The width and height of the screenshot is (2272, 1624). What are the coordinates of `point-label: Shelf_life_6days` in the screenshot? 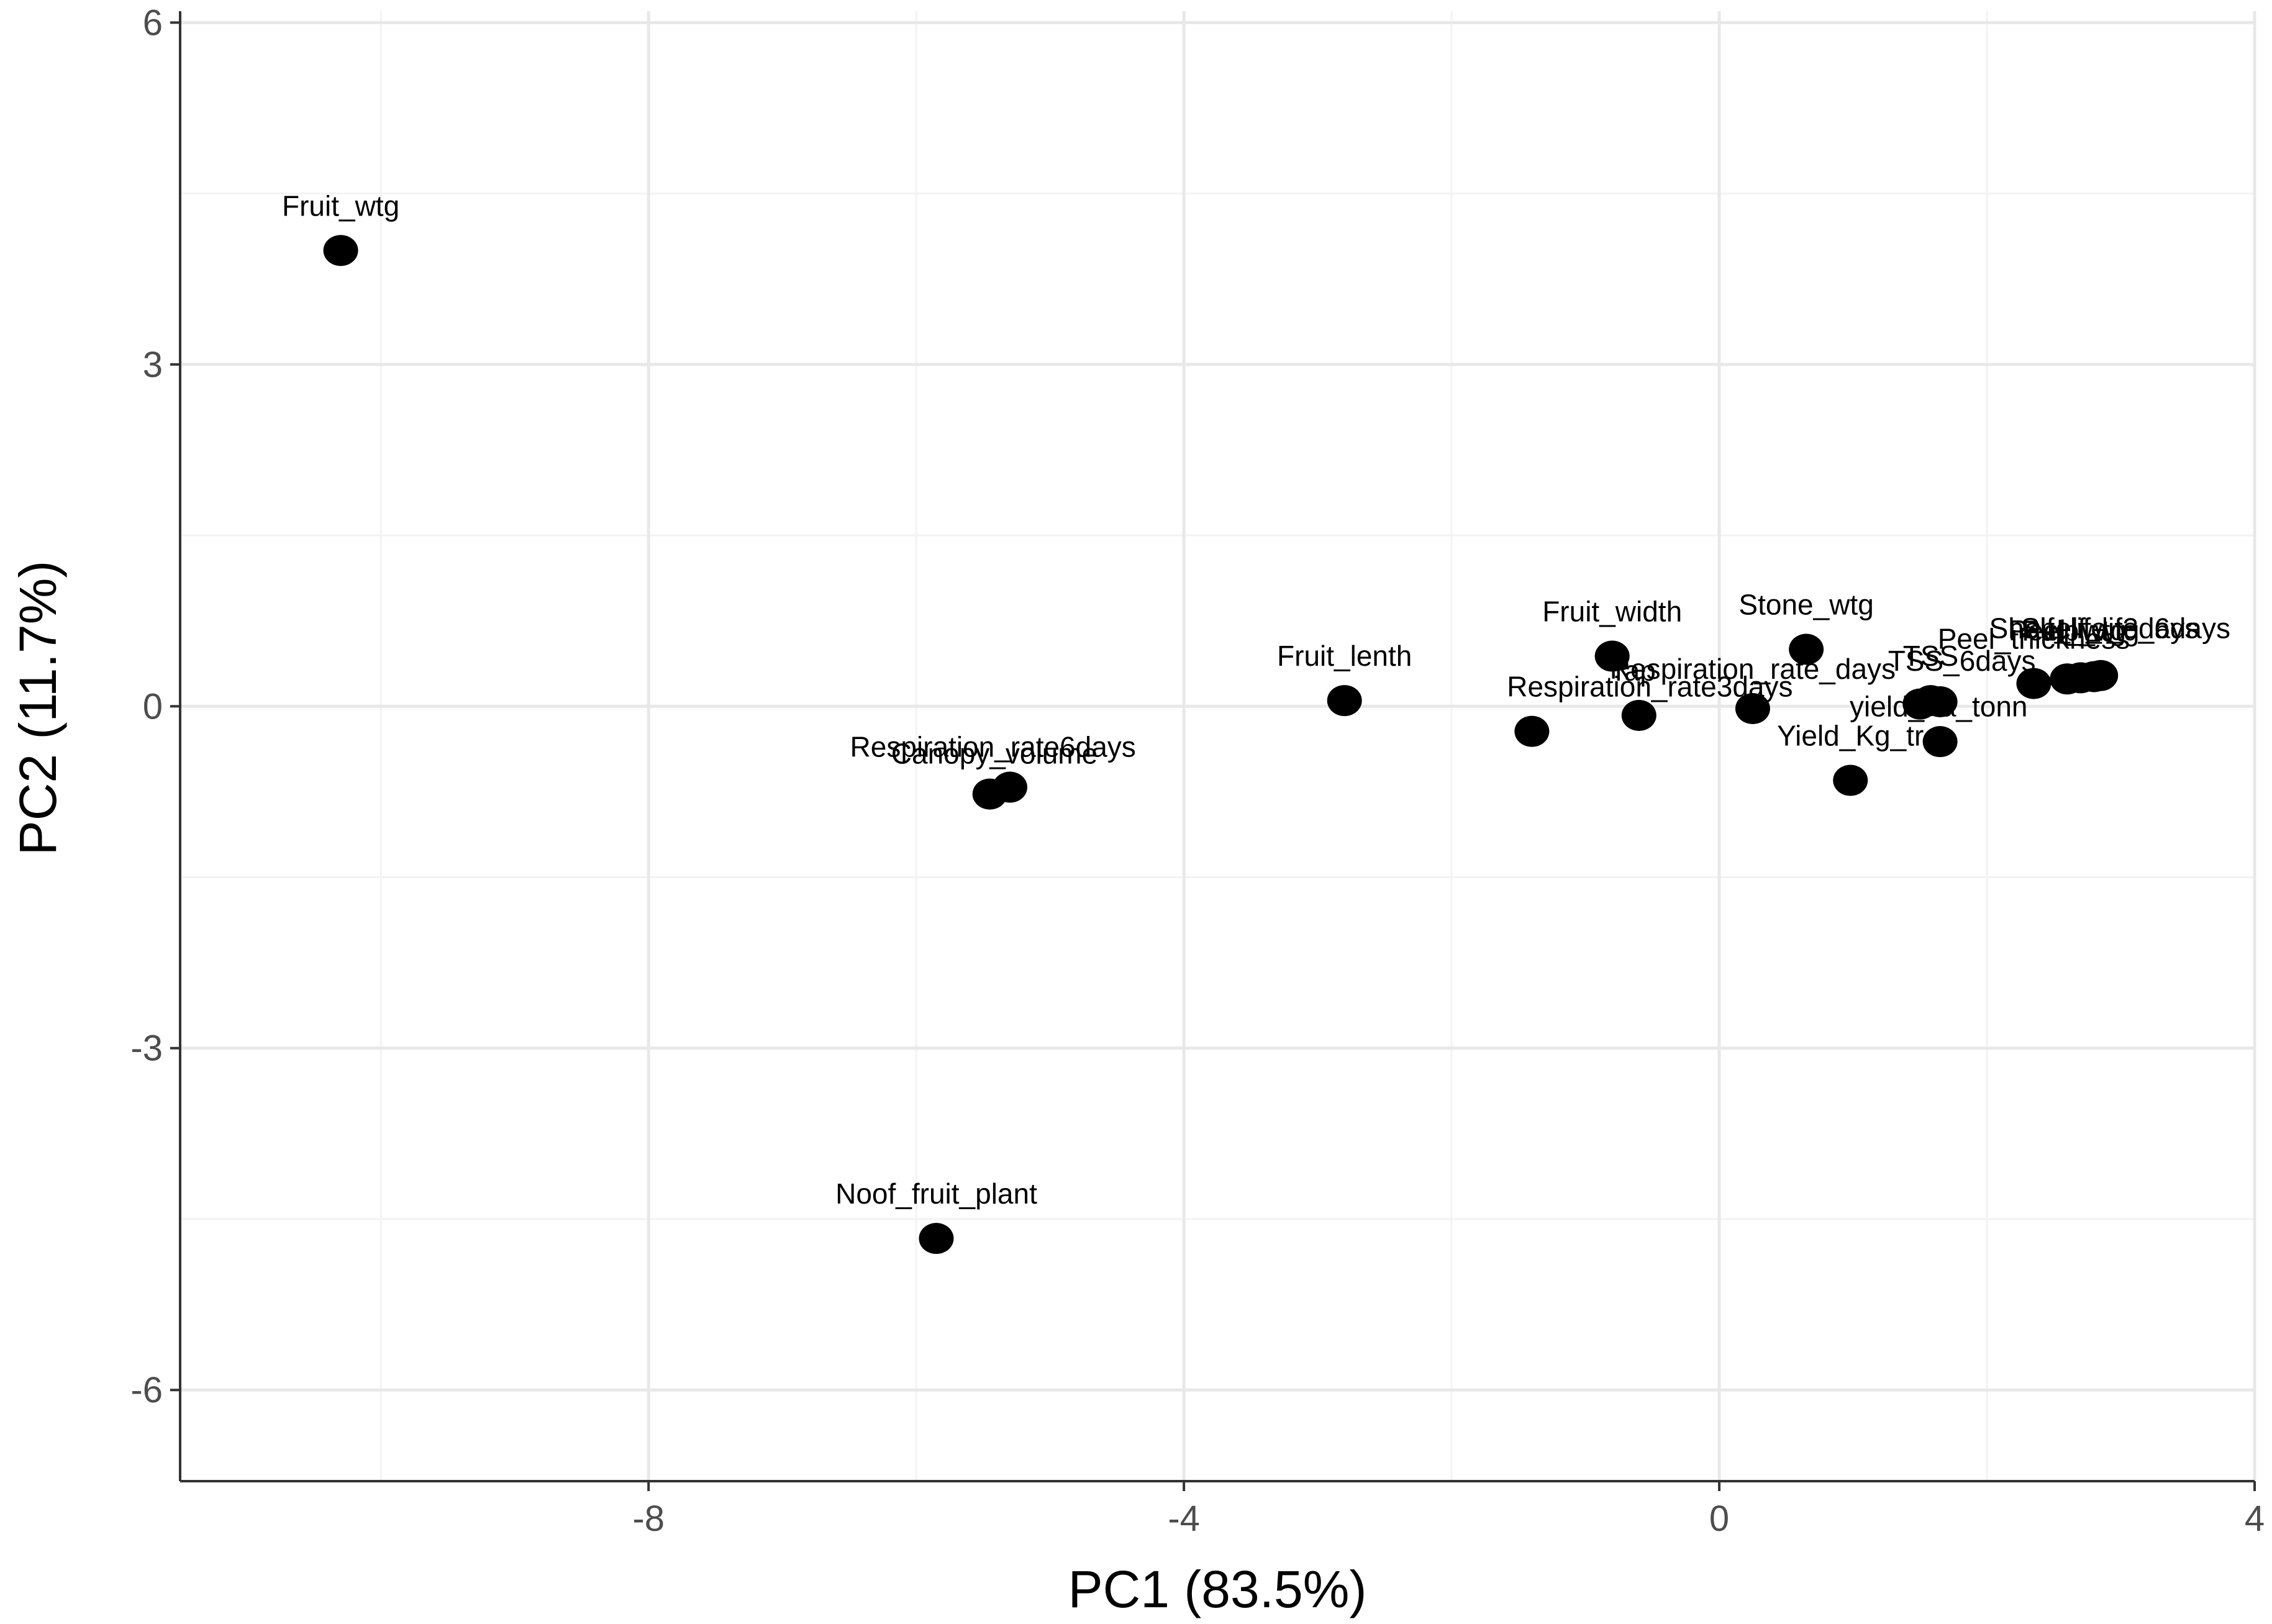 It's located at (2125, 628).